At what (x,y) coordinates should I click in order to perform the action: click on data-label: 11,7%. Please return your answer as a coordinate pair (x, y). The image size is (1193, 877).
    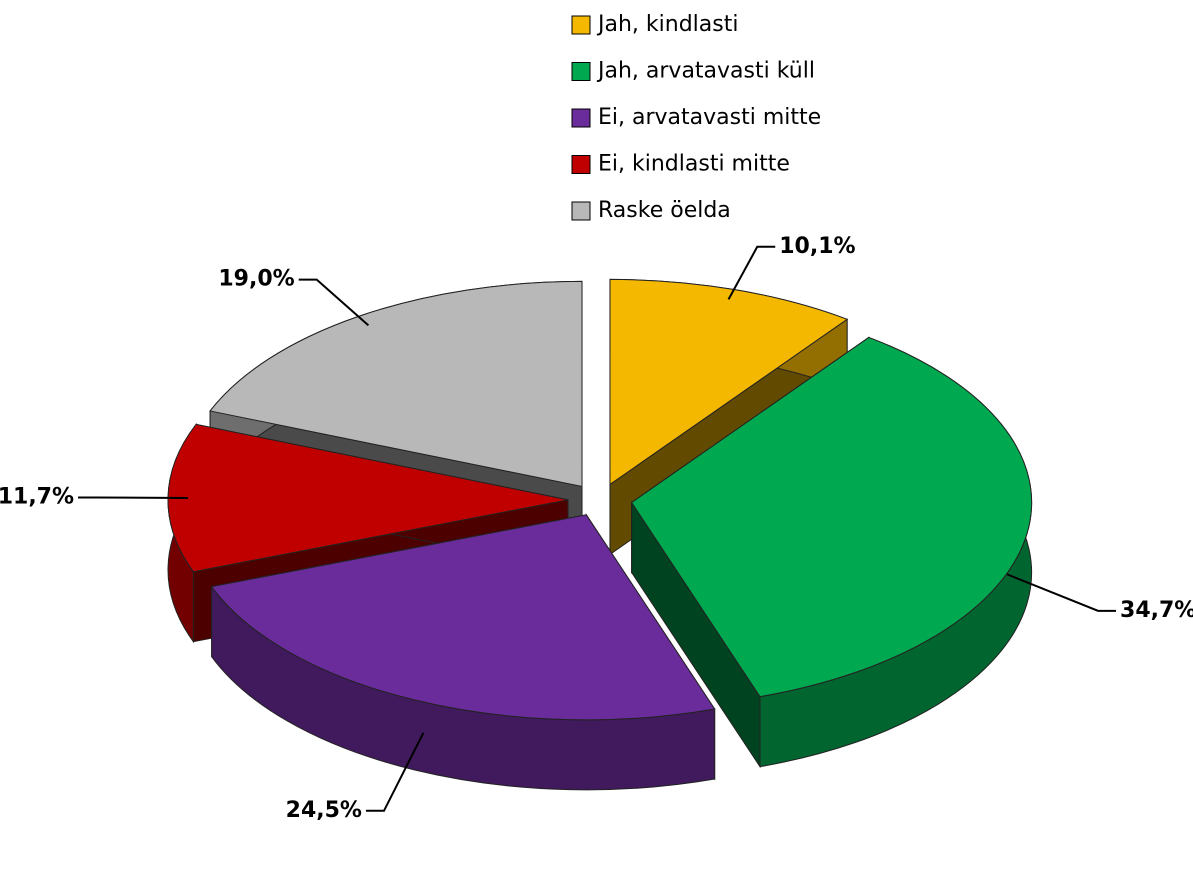
    Looking at the image, I should click on (37, 496).